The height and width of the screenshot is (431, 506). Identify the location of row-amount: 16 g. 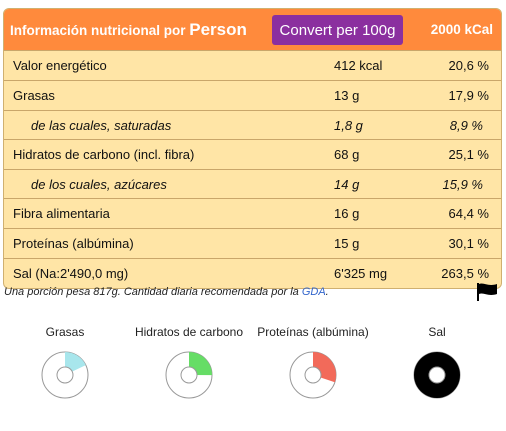
(347, 213).